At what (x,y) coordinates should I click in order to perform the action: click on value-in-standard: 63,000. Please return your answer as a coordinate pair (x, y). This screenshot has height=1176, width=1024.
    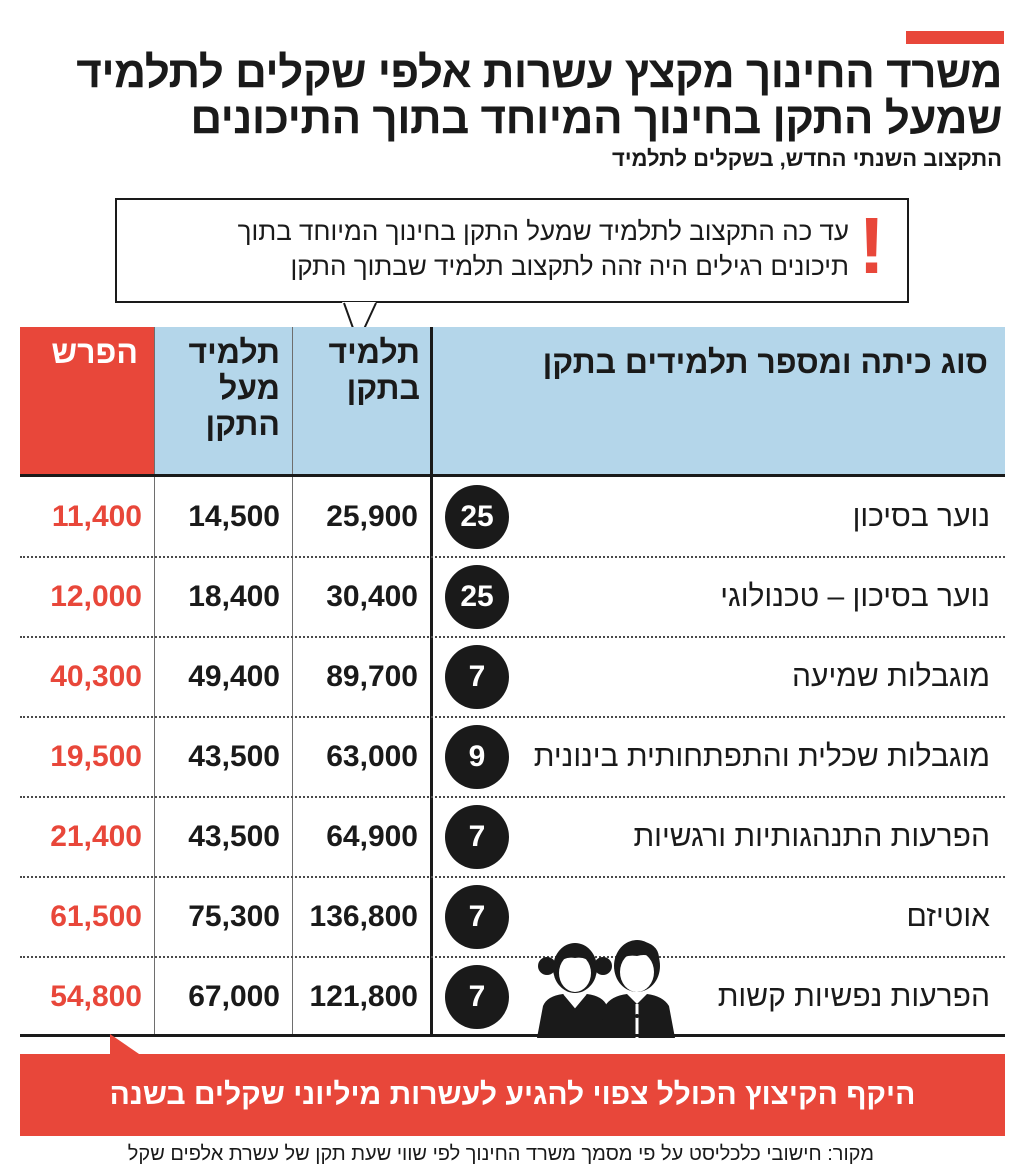
    Looking at the image, I should click on (372, 756).